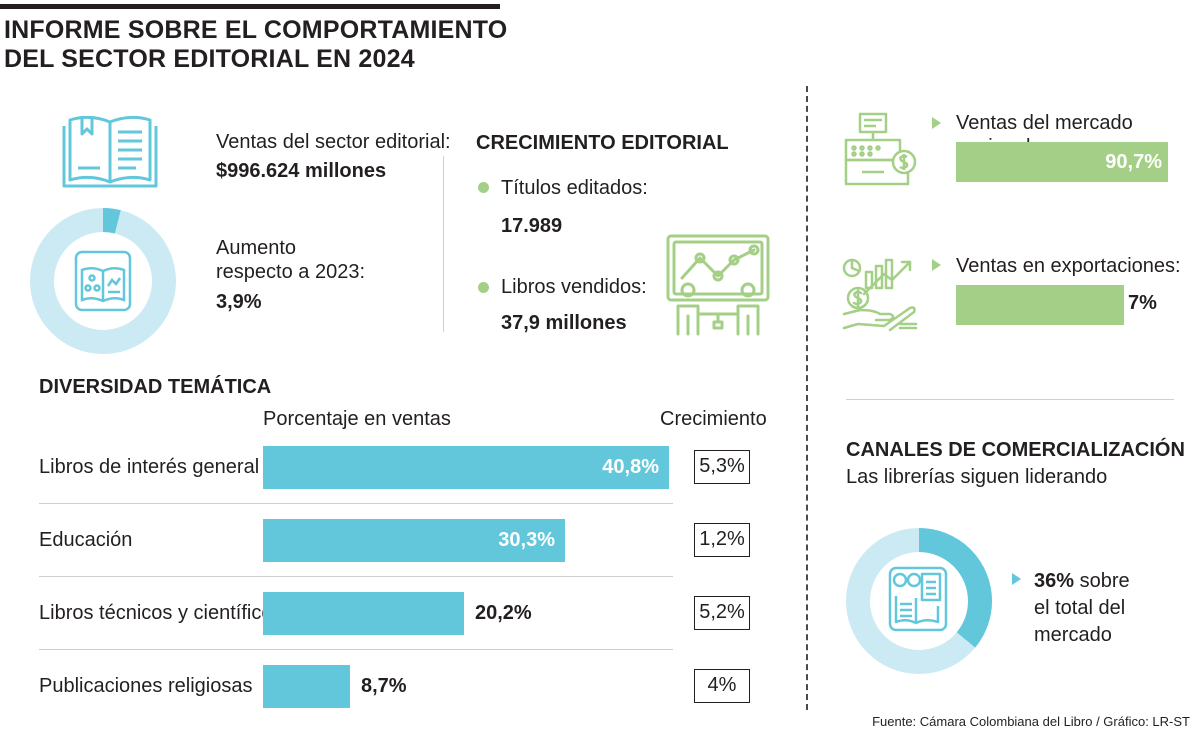 The image size is (1200, 736). Describe the element at coordinates (1068, 266) in the screenshot. I see `exports-label: Ventas en exportaciones:` at that location.